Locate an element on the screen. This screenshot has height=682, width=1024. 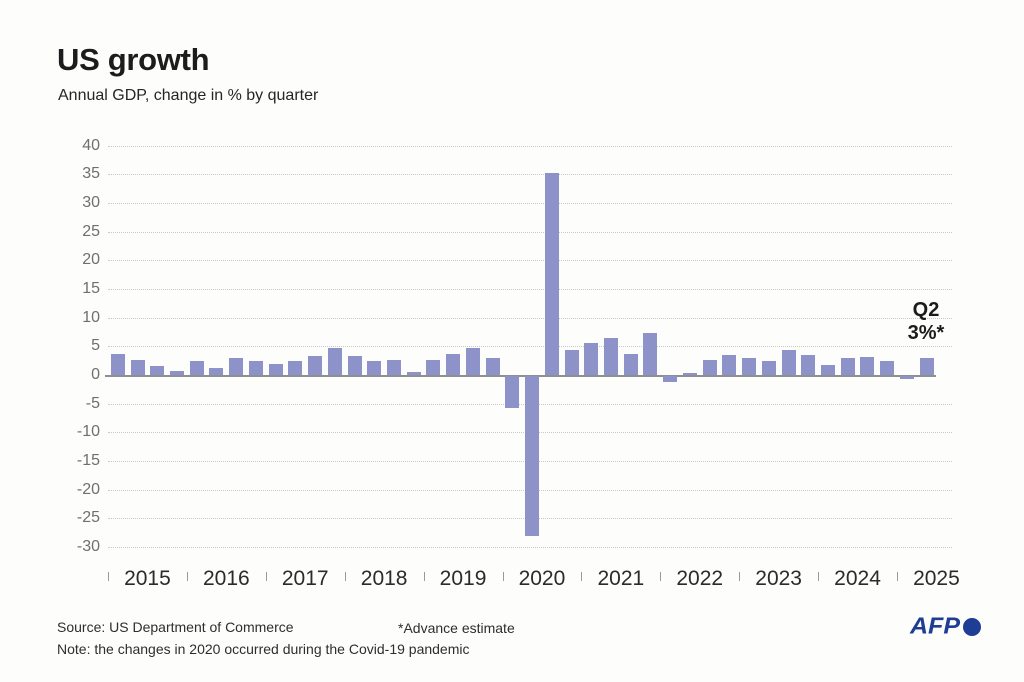
y-axis-label-25: 25 is located at coordinates (91, 231).